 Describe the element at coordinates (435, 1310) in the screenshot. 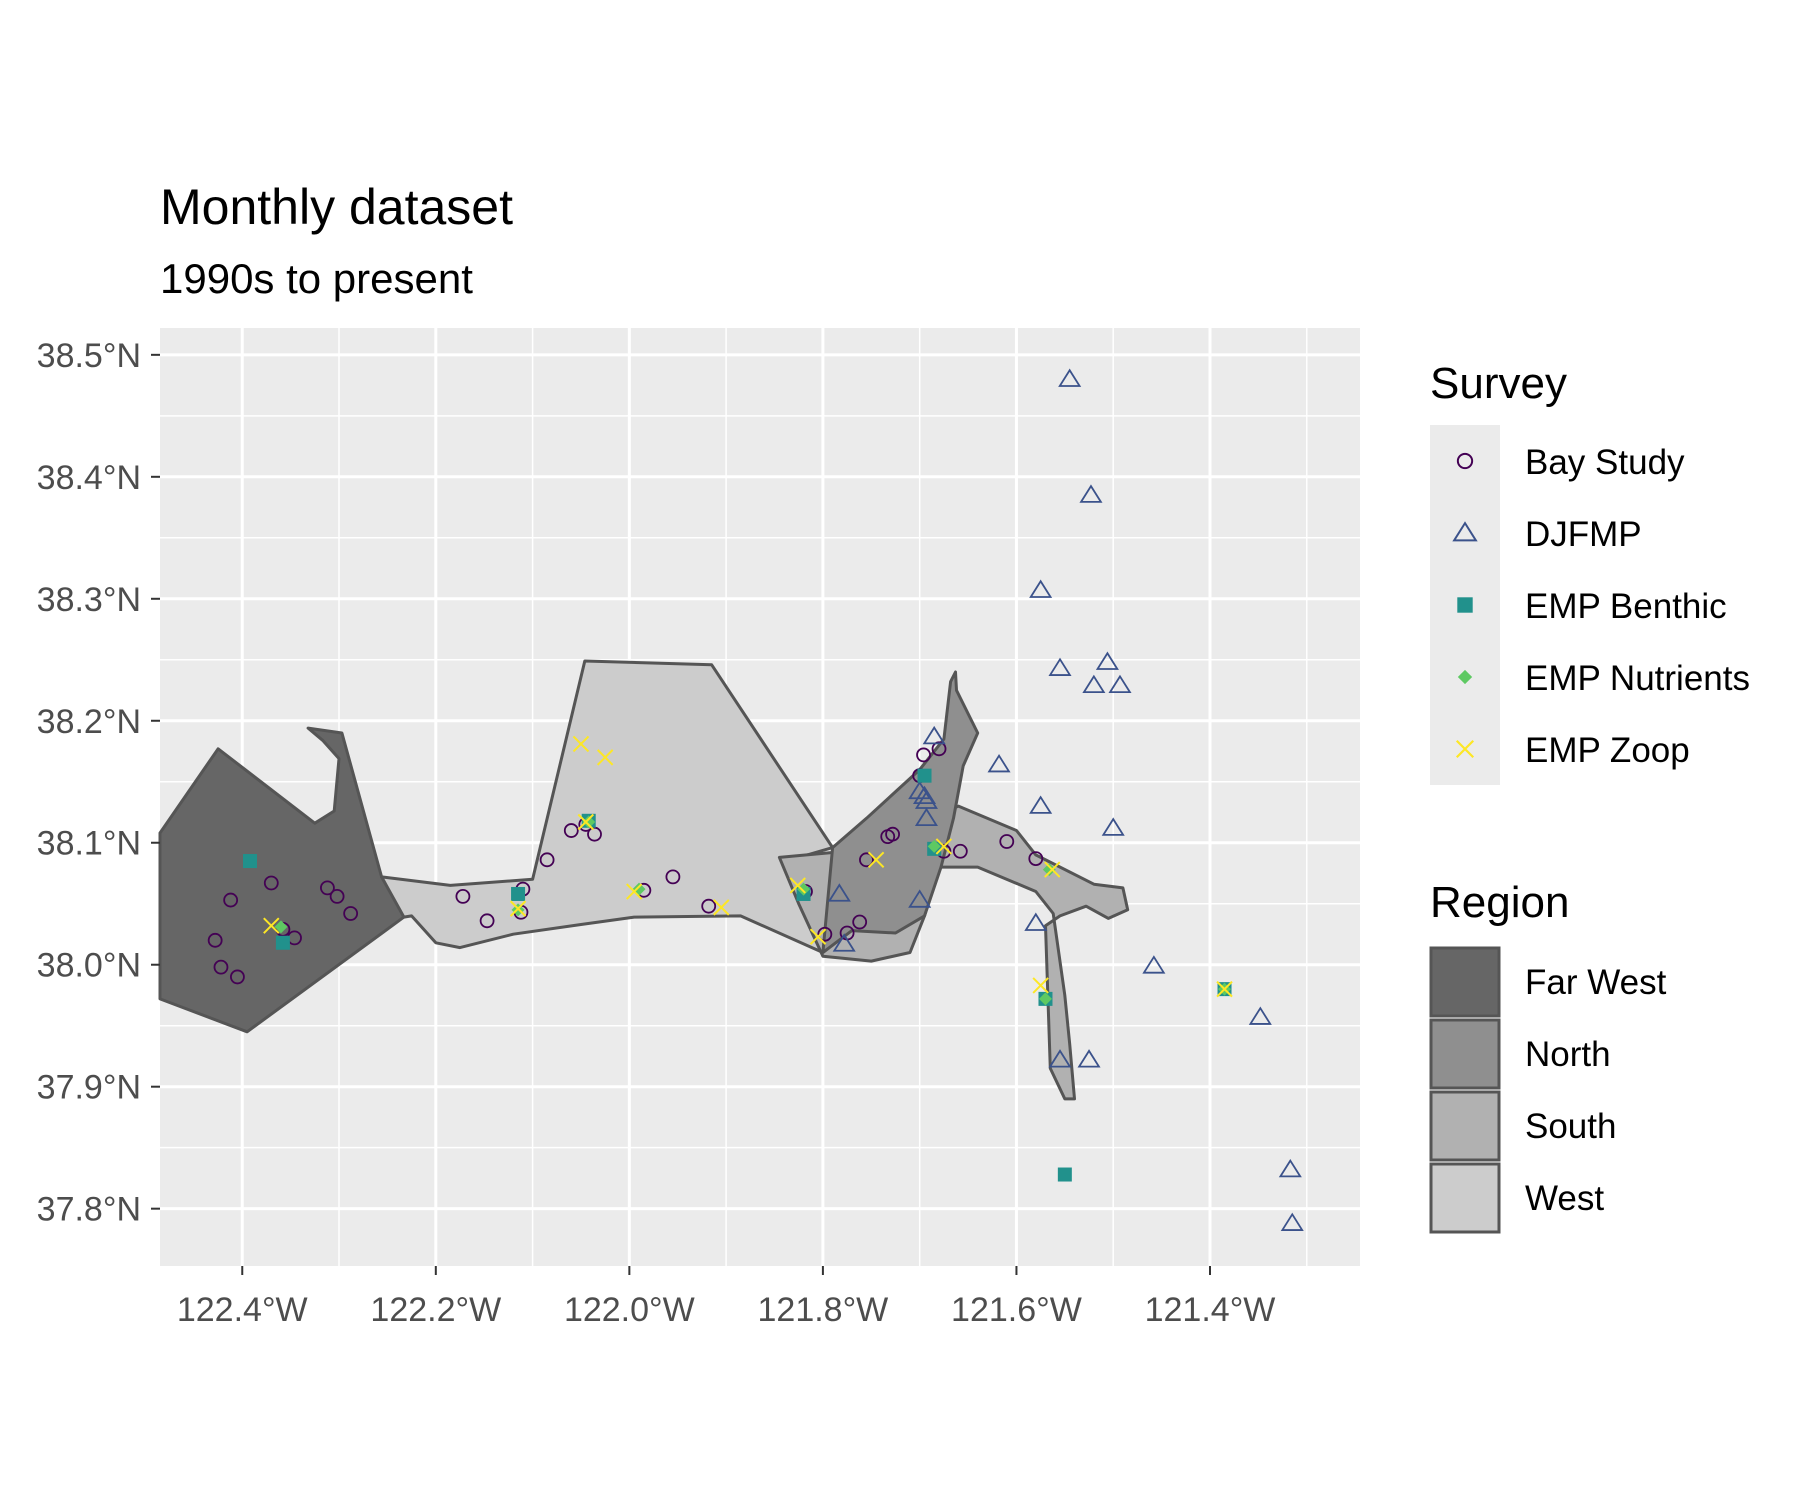

I see `x-tick-label: 122.2°W` at that location.